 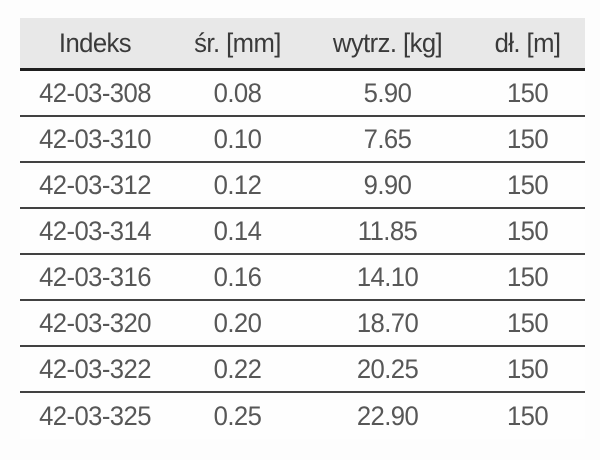 What do you see at coordinates (237, 92) in the screenshot?
I see `table-cell: 0.08` at bounding box center [237, 92].